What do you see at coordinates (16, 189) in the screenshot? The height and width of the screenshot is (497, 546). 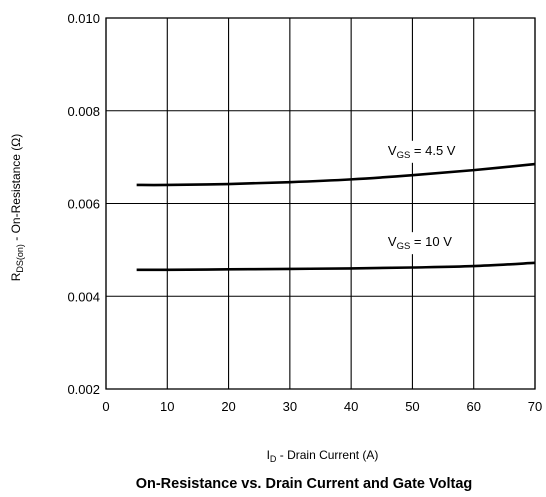 I see `y-axis-label-rest: - On-Resistance (Ω)` at bounding box center [16, 189].